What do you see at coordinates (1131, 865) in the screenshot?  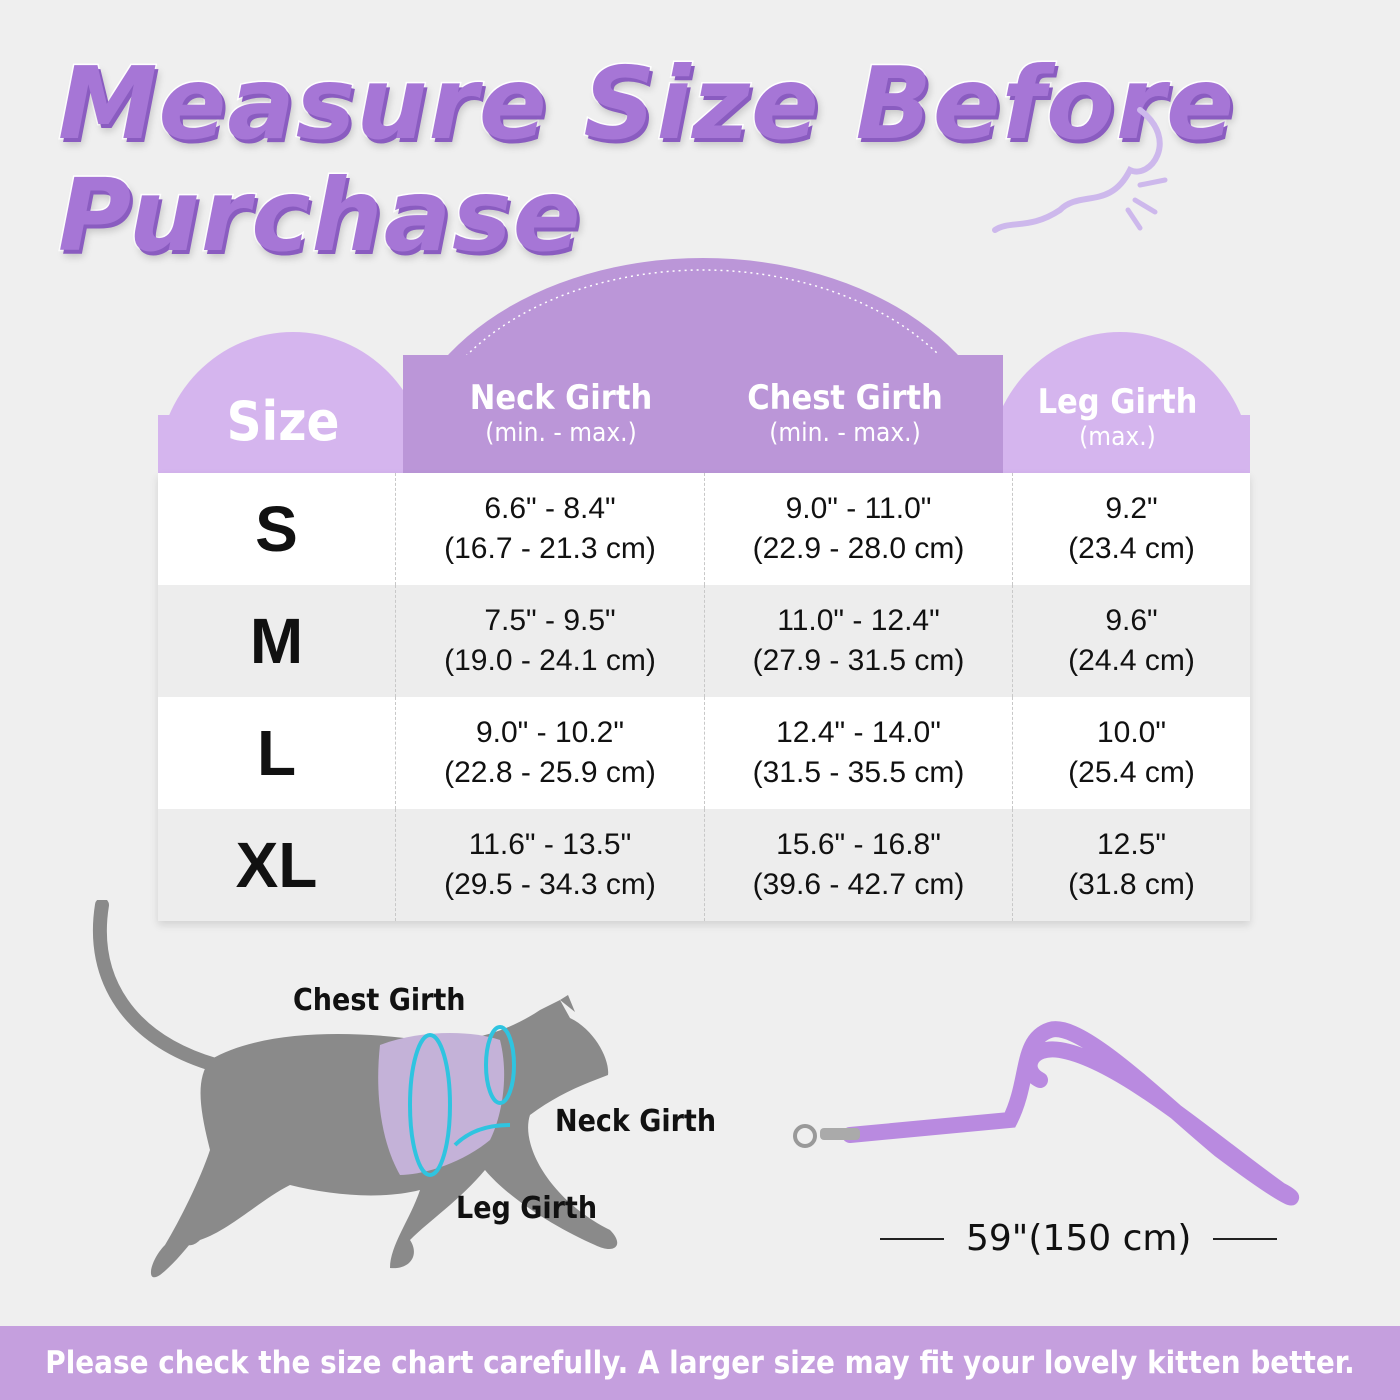 I see `leg-cell: 12.5" (31.8 cm)` at bounding box center [1131, 865].